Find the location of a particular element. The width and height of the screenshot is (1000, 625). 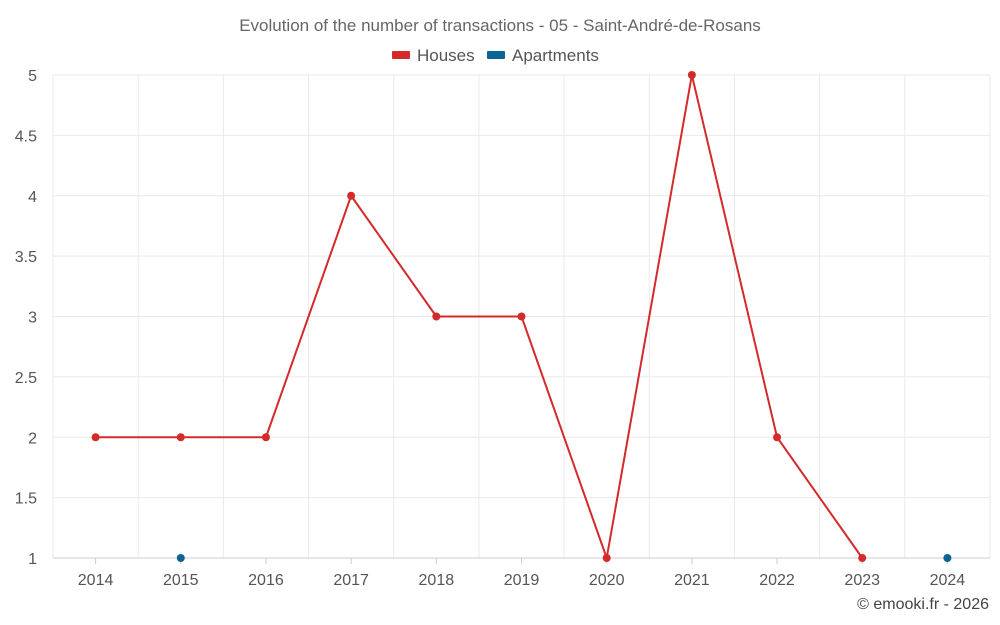

y-tick-label: 4.5 is located at coordinates (26, 136).